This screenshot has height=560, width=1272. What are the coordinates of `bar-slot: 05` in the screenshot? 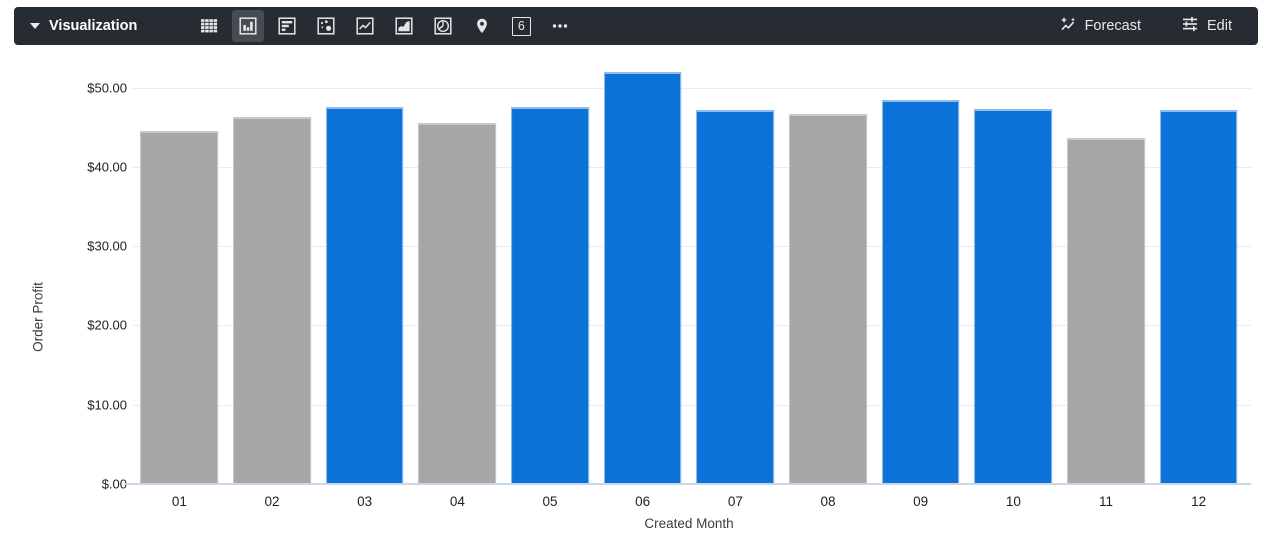 It's located at (550, 284).